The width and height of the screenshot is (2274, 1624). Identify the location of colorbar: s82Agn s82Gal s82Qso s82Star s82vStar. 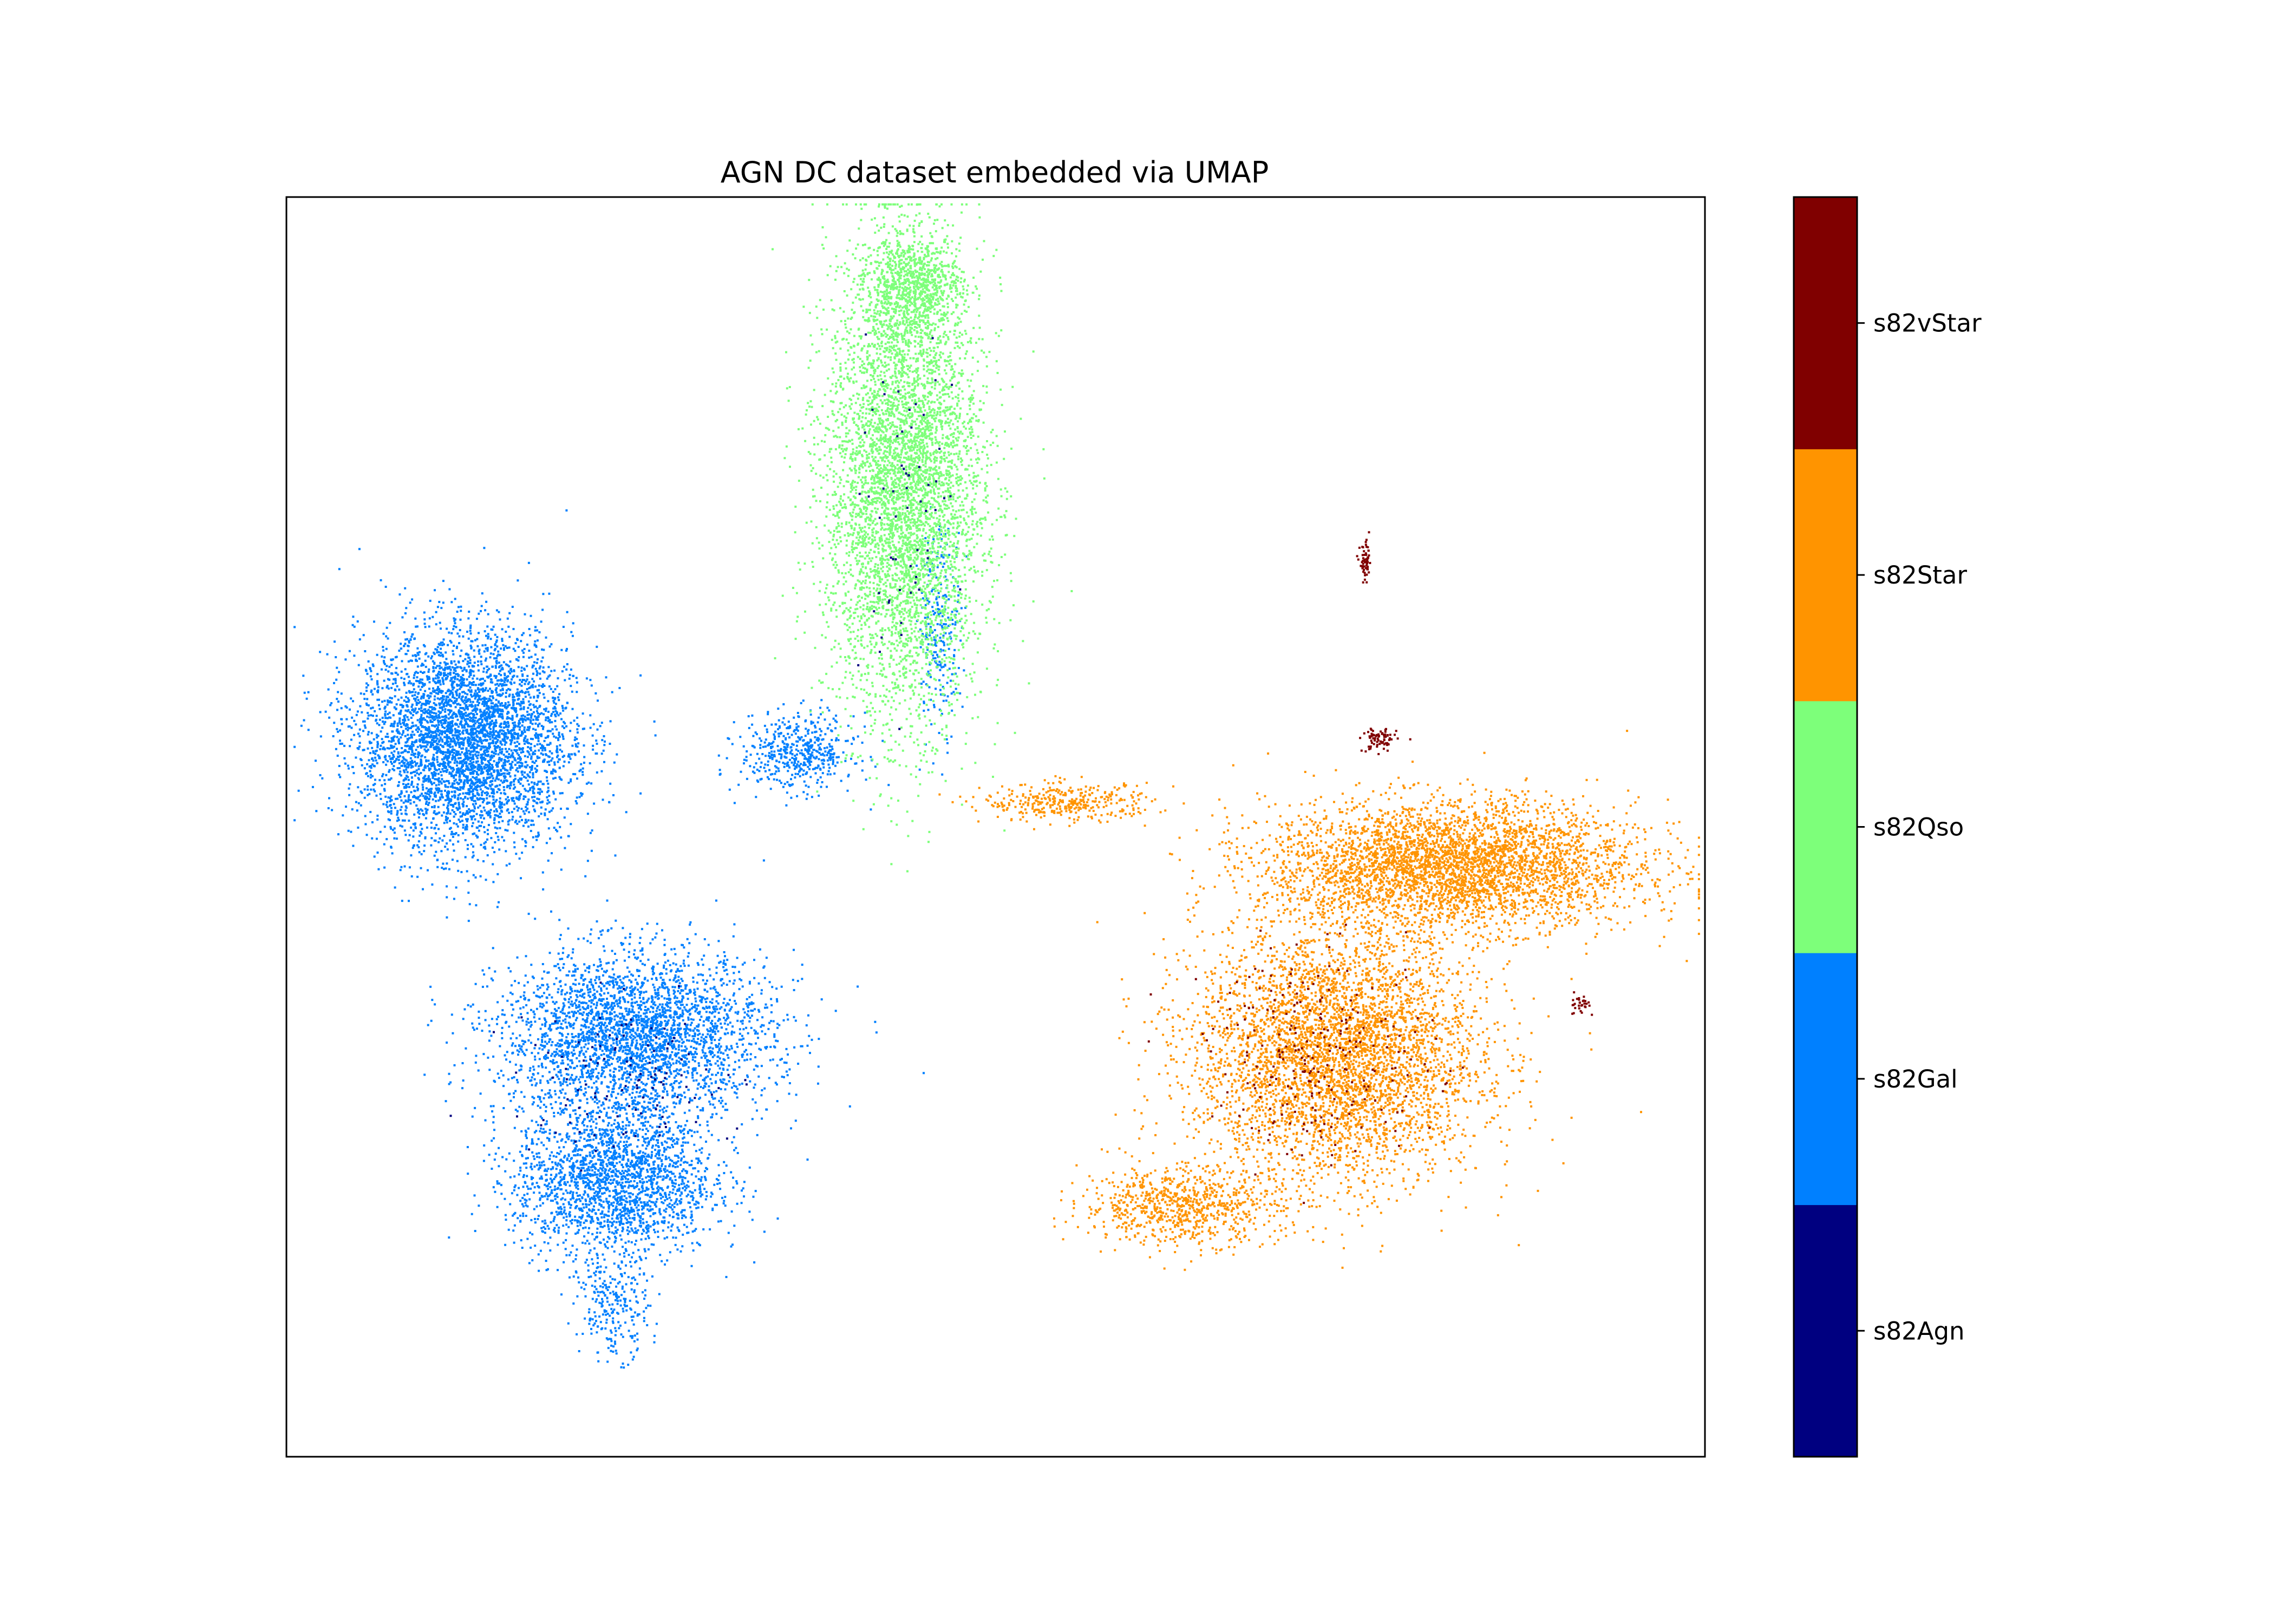
(1888, 827).